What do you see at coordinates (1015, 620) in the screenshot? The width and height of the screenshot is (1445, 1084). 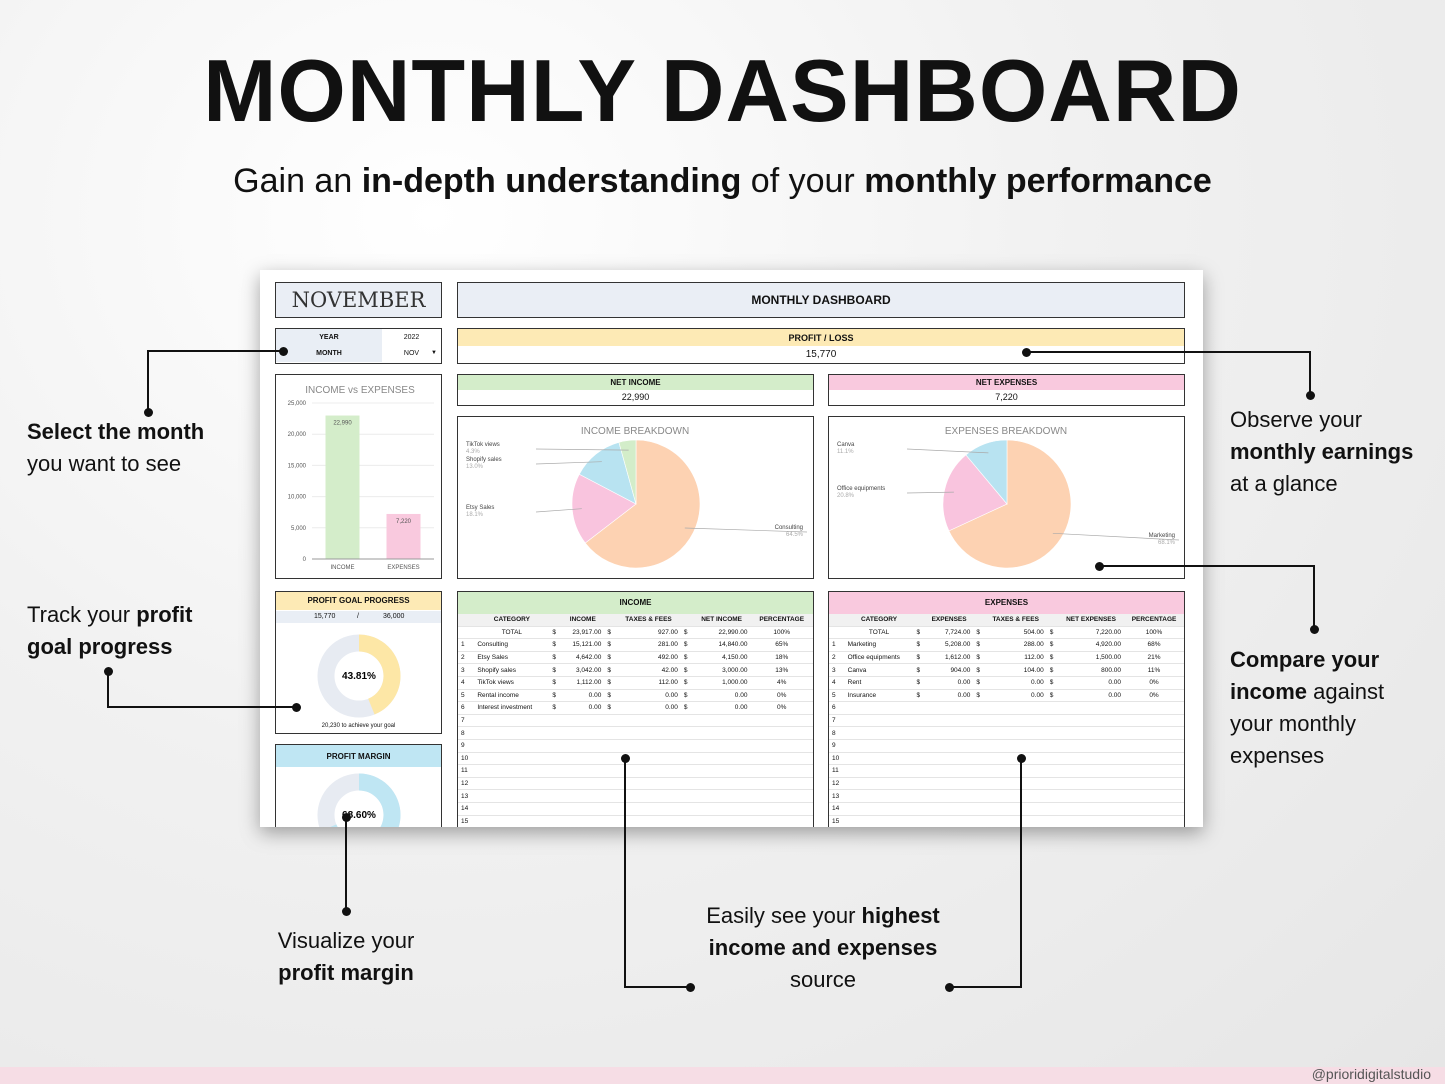 I see `col-header: TAXES & FEES` at bounding box center [1015, 620].